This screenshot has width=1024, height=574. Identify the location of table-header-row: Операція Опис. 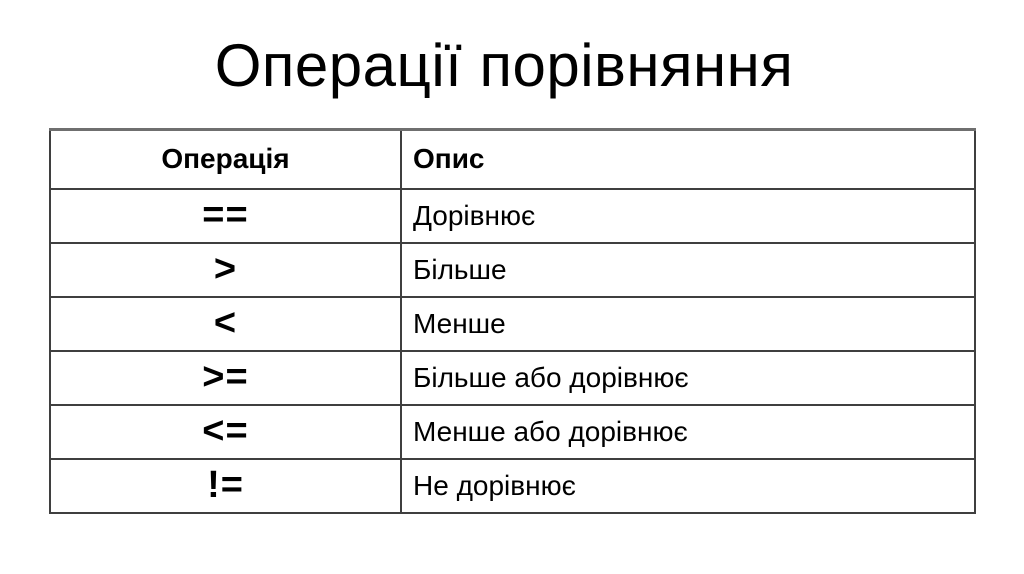
(512, 159).